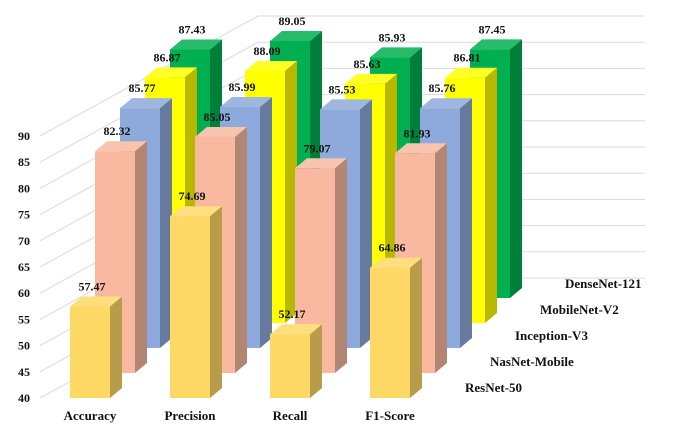 The width and height of the screenshot is (685, 429). I want to click on y-tick-label: 70, so click(24, 241).